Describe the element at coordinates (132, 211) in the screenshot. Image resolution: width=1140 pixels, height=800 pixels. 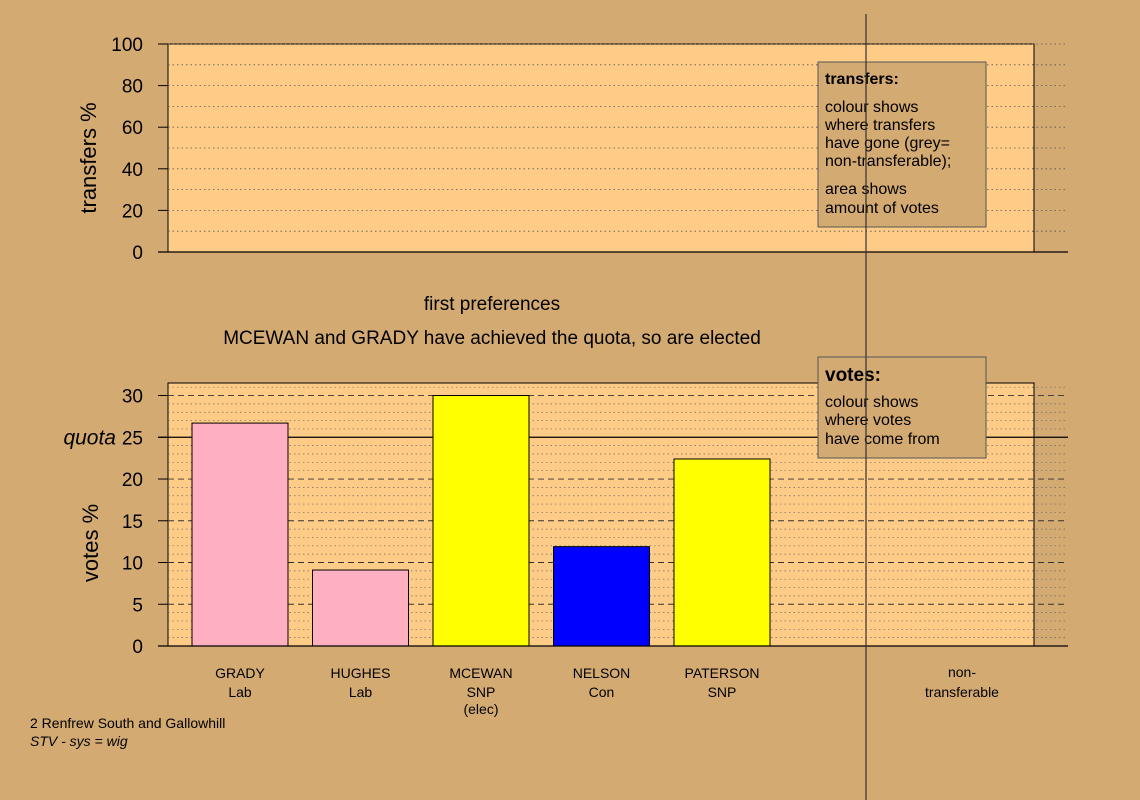
I see `transfers-y-tick-label: 20` at that location.